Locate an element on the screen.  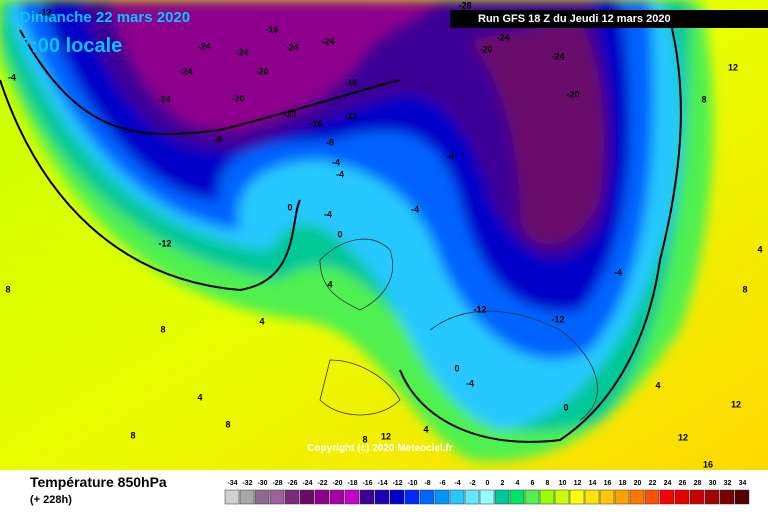
contour-label: -28 is located at coordinates (464, 5).